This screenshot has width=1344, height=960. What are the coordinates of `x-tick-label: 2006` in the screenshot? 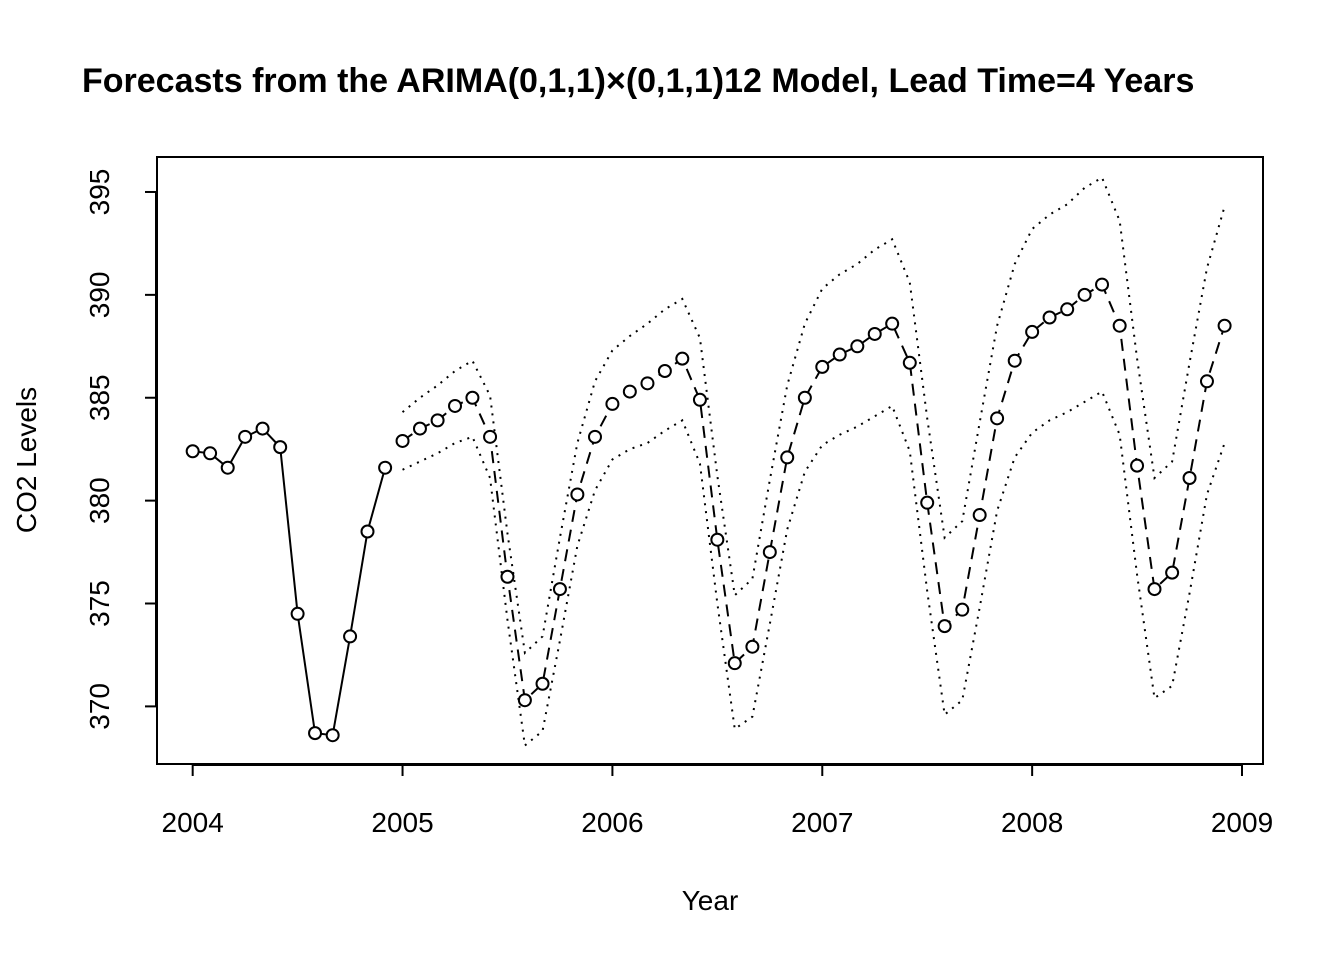 It's located at (612, 822).